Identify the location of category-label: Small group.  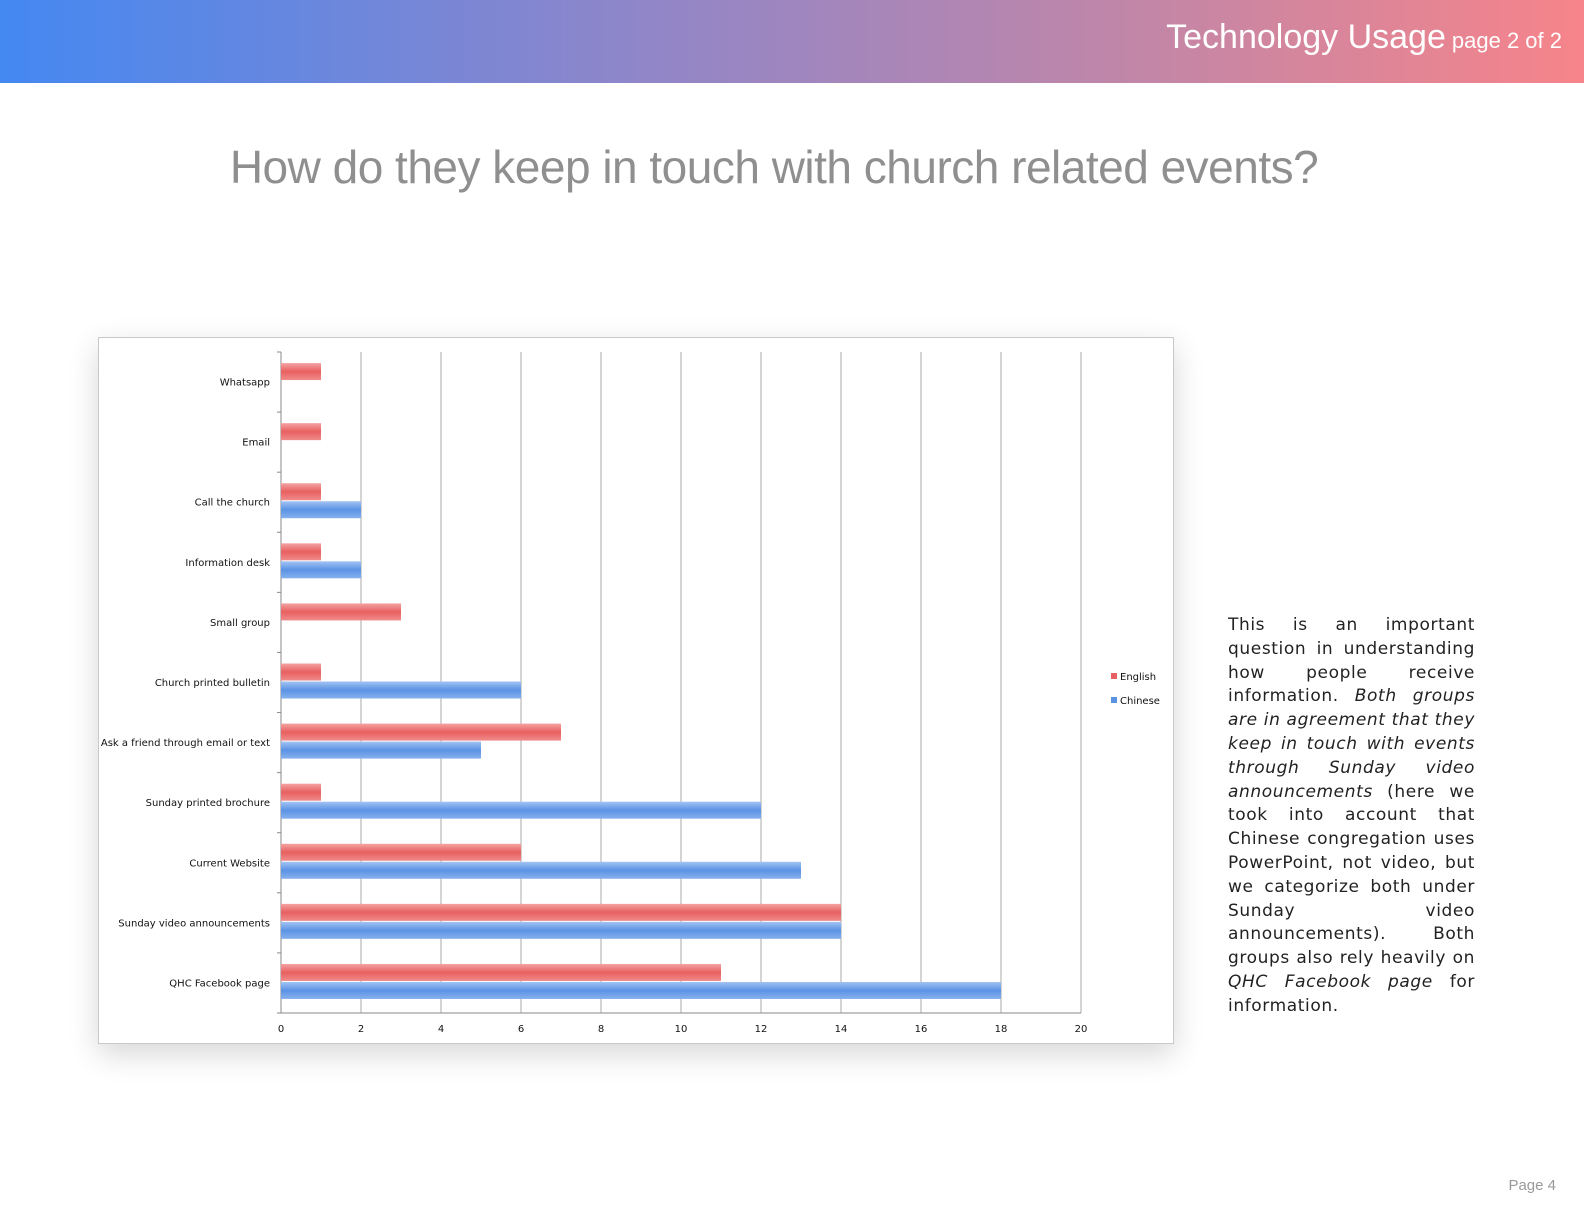
(240, 623).